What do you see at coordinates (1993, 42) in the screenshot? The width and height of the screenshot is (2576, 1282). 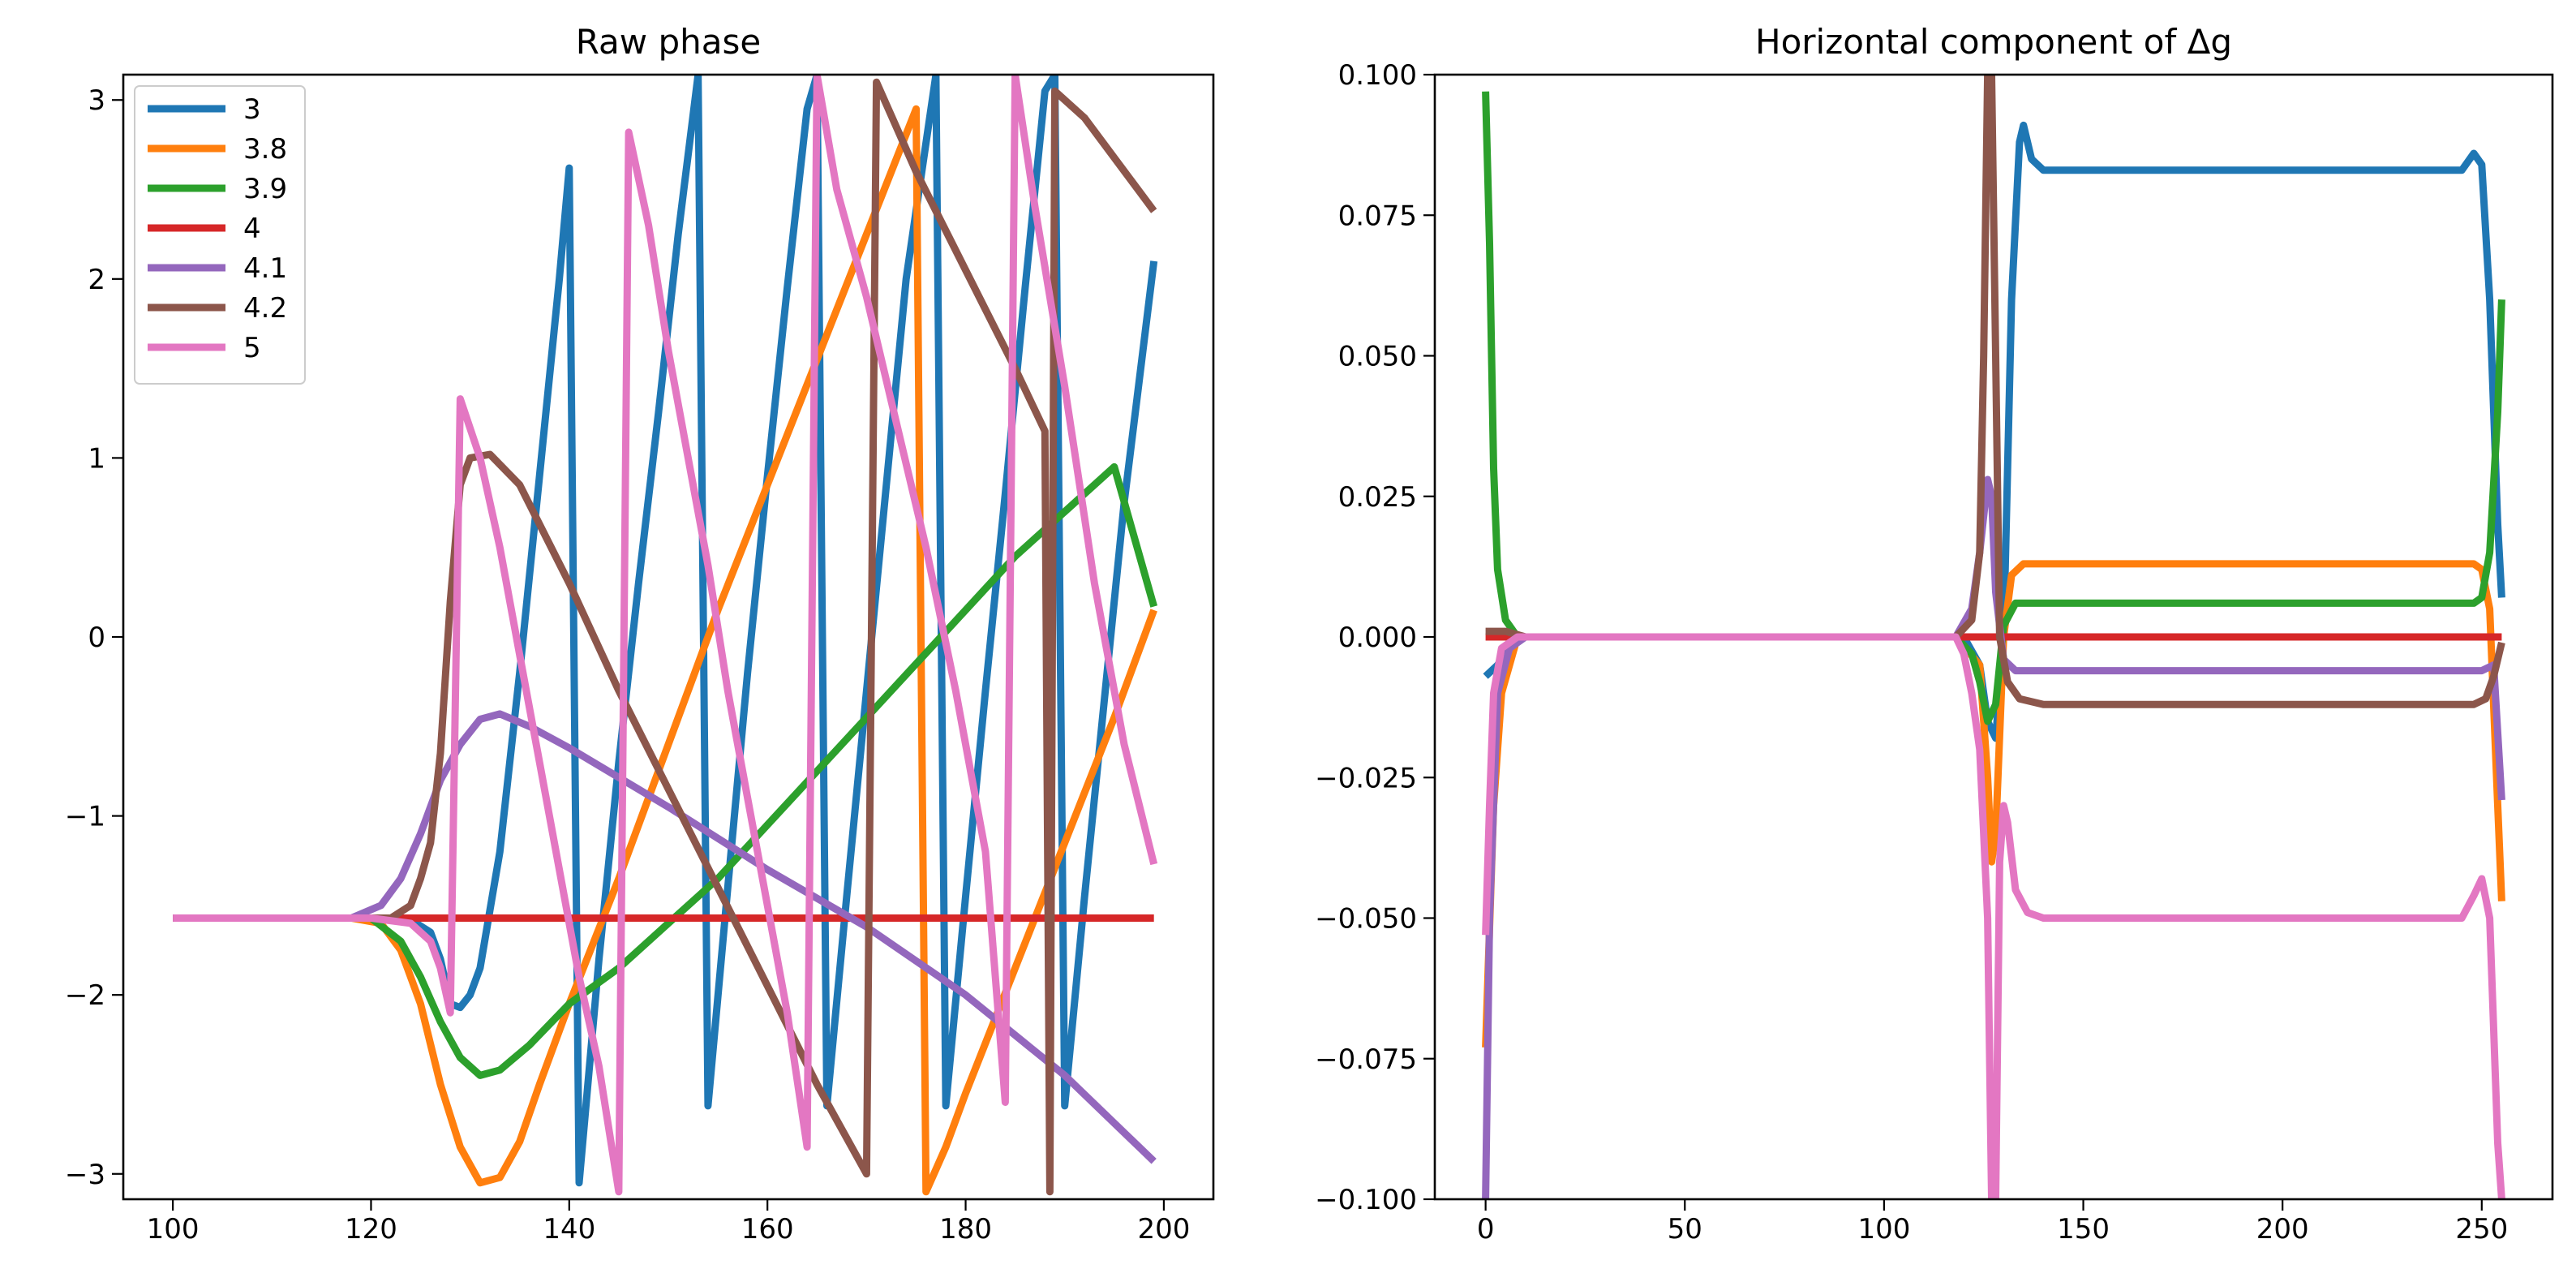 I see `chart-title: Horizontal component of Δg` at bounding box center [1993, 42].